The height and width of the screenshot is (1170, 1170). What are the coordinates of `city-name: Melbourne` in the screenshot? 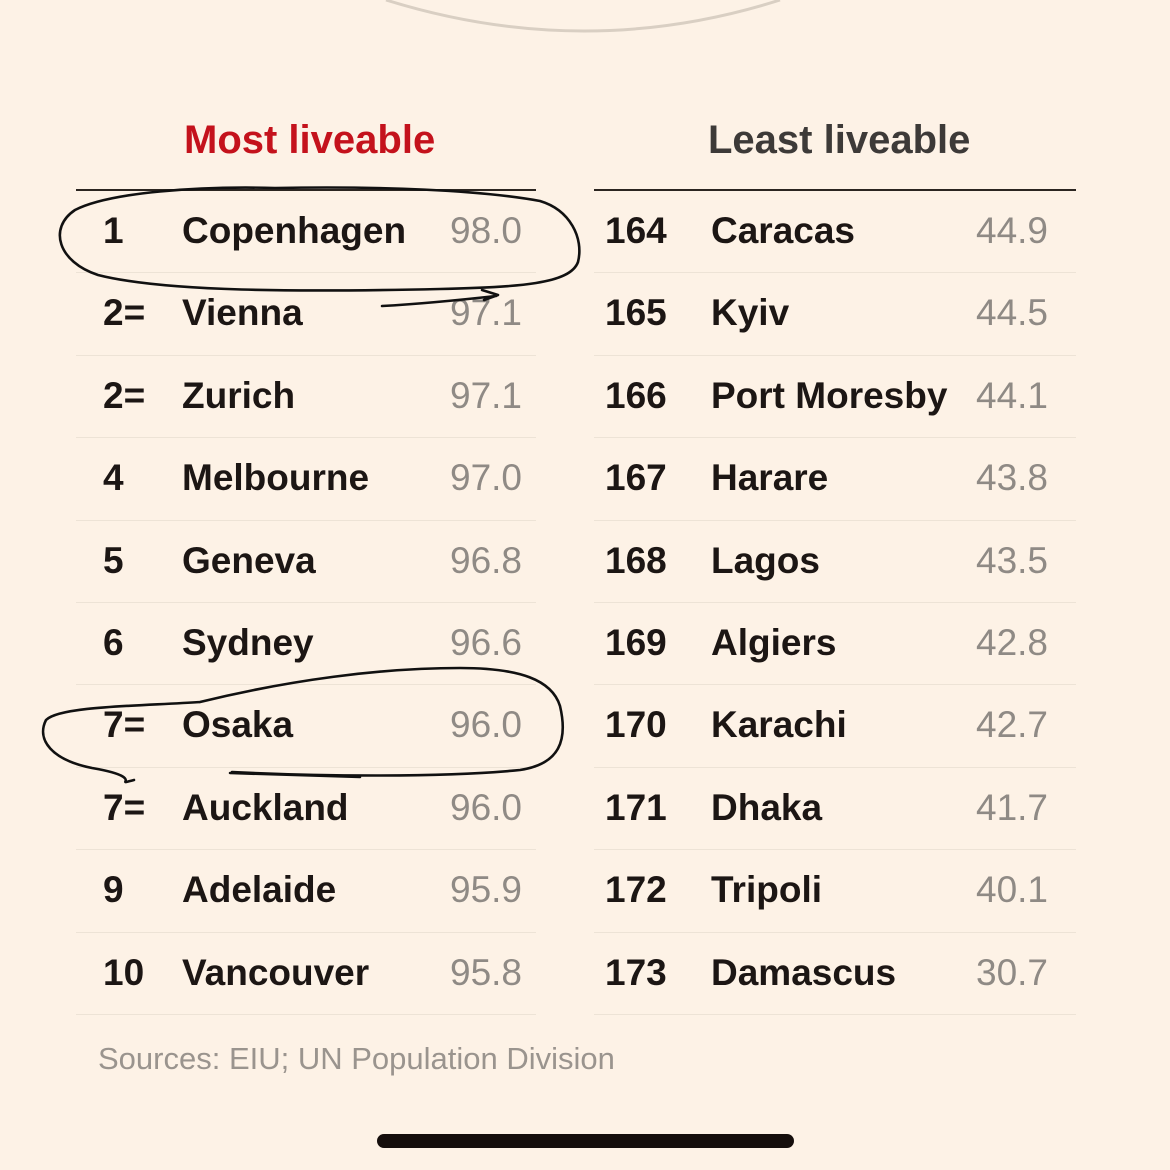 It's located at (276, 478).